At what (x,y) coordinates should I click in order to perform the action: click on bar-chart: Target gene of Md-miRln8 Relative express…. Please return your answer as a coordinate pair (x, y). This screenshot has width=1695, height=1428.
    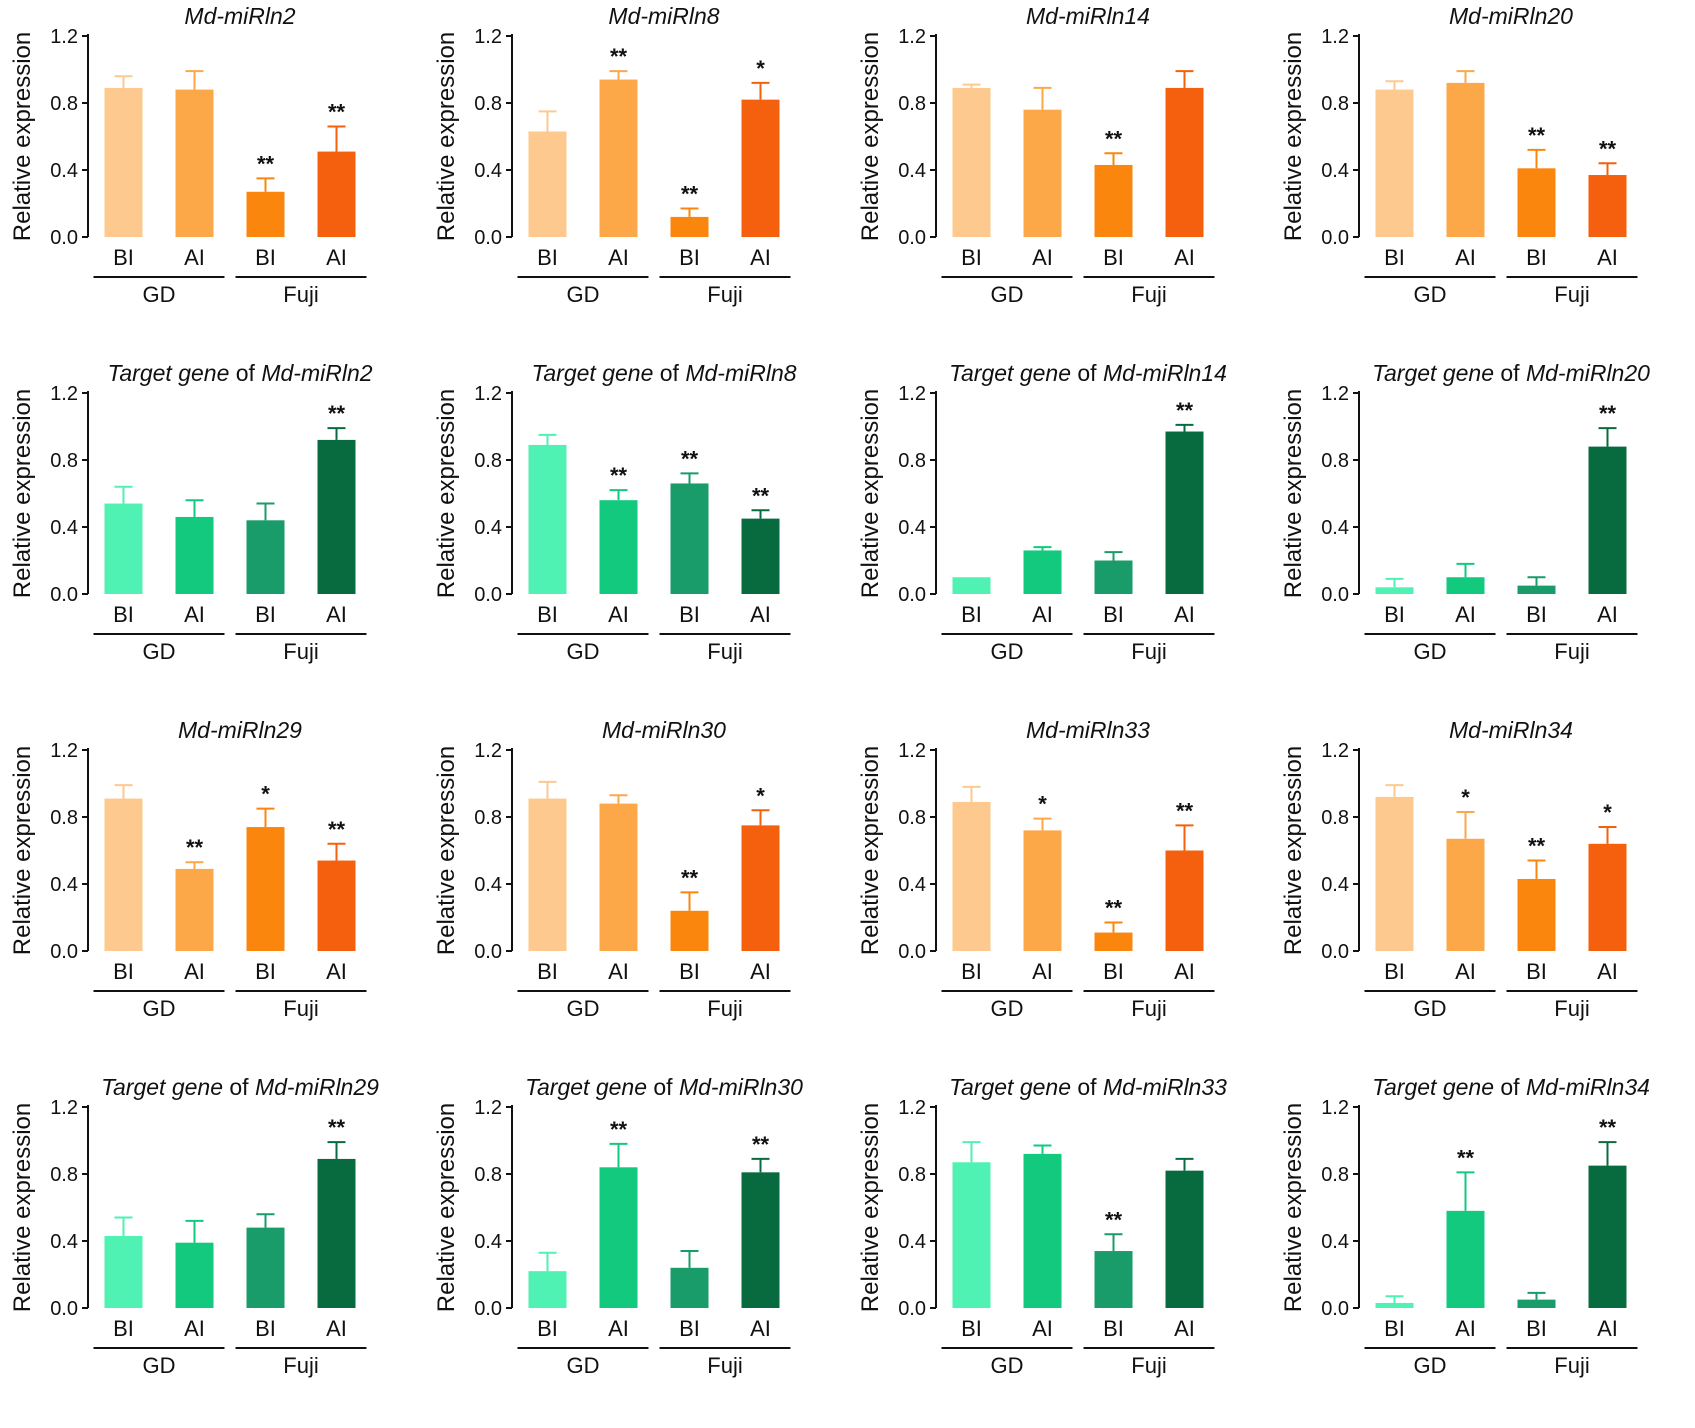
    Looking at the image, I should click on (615, 512).